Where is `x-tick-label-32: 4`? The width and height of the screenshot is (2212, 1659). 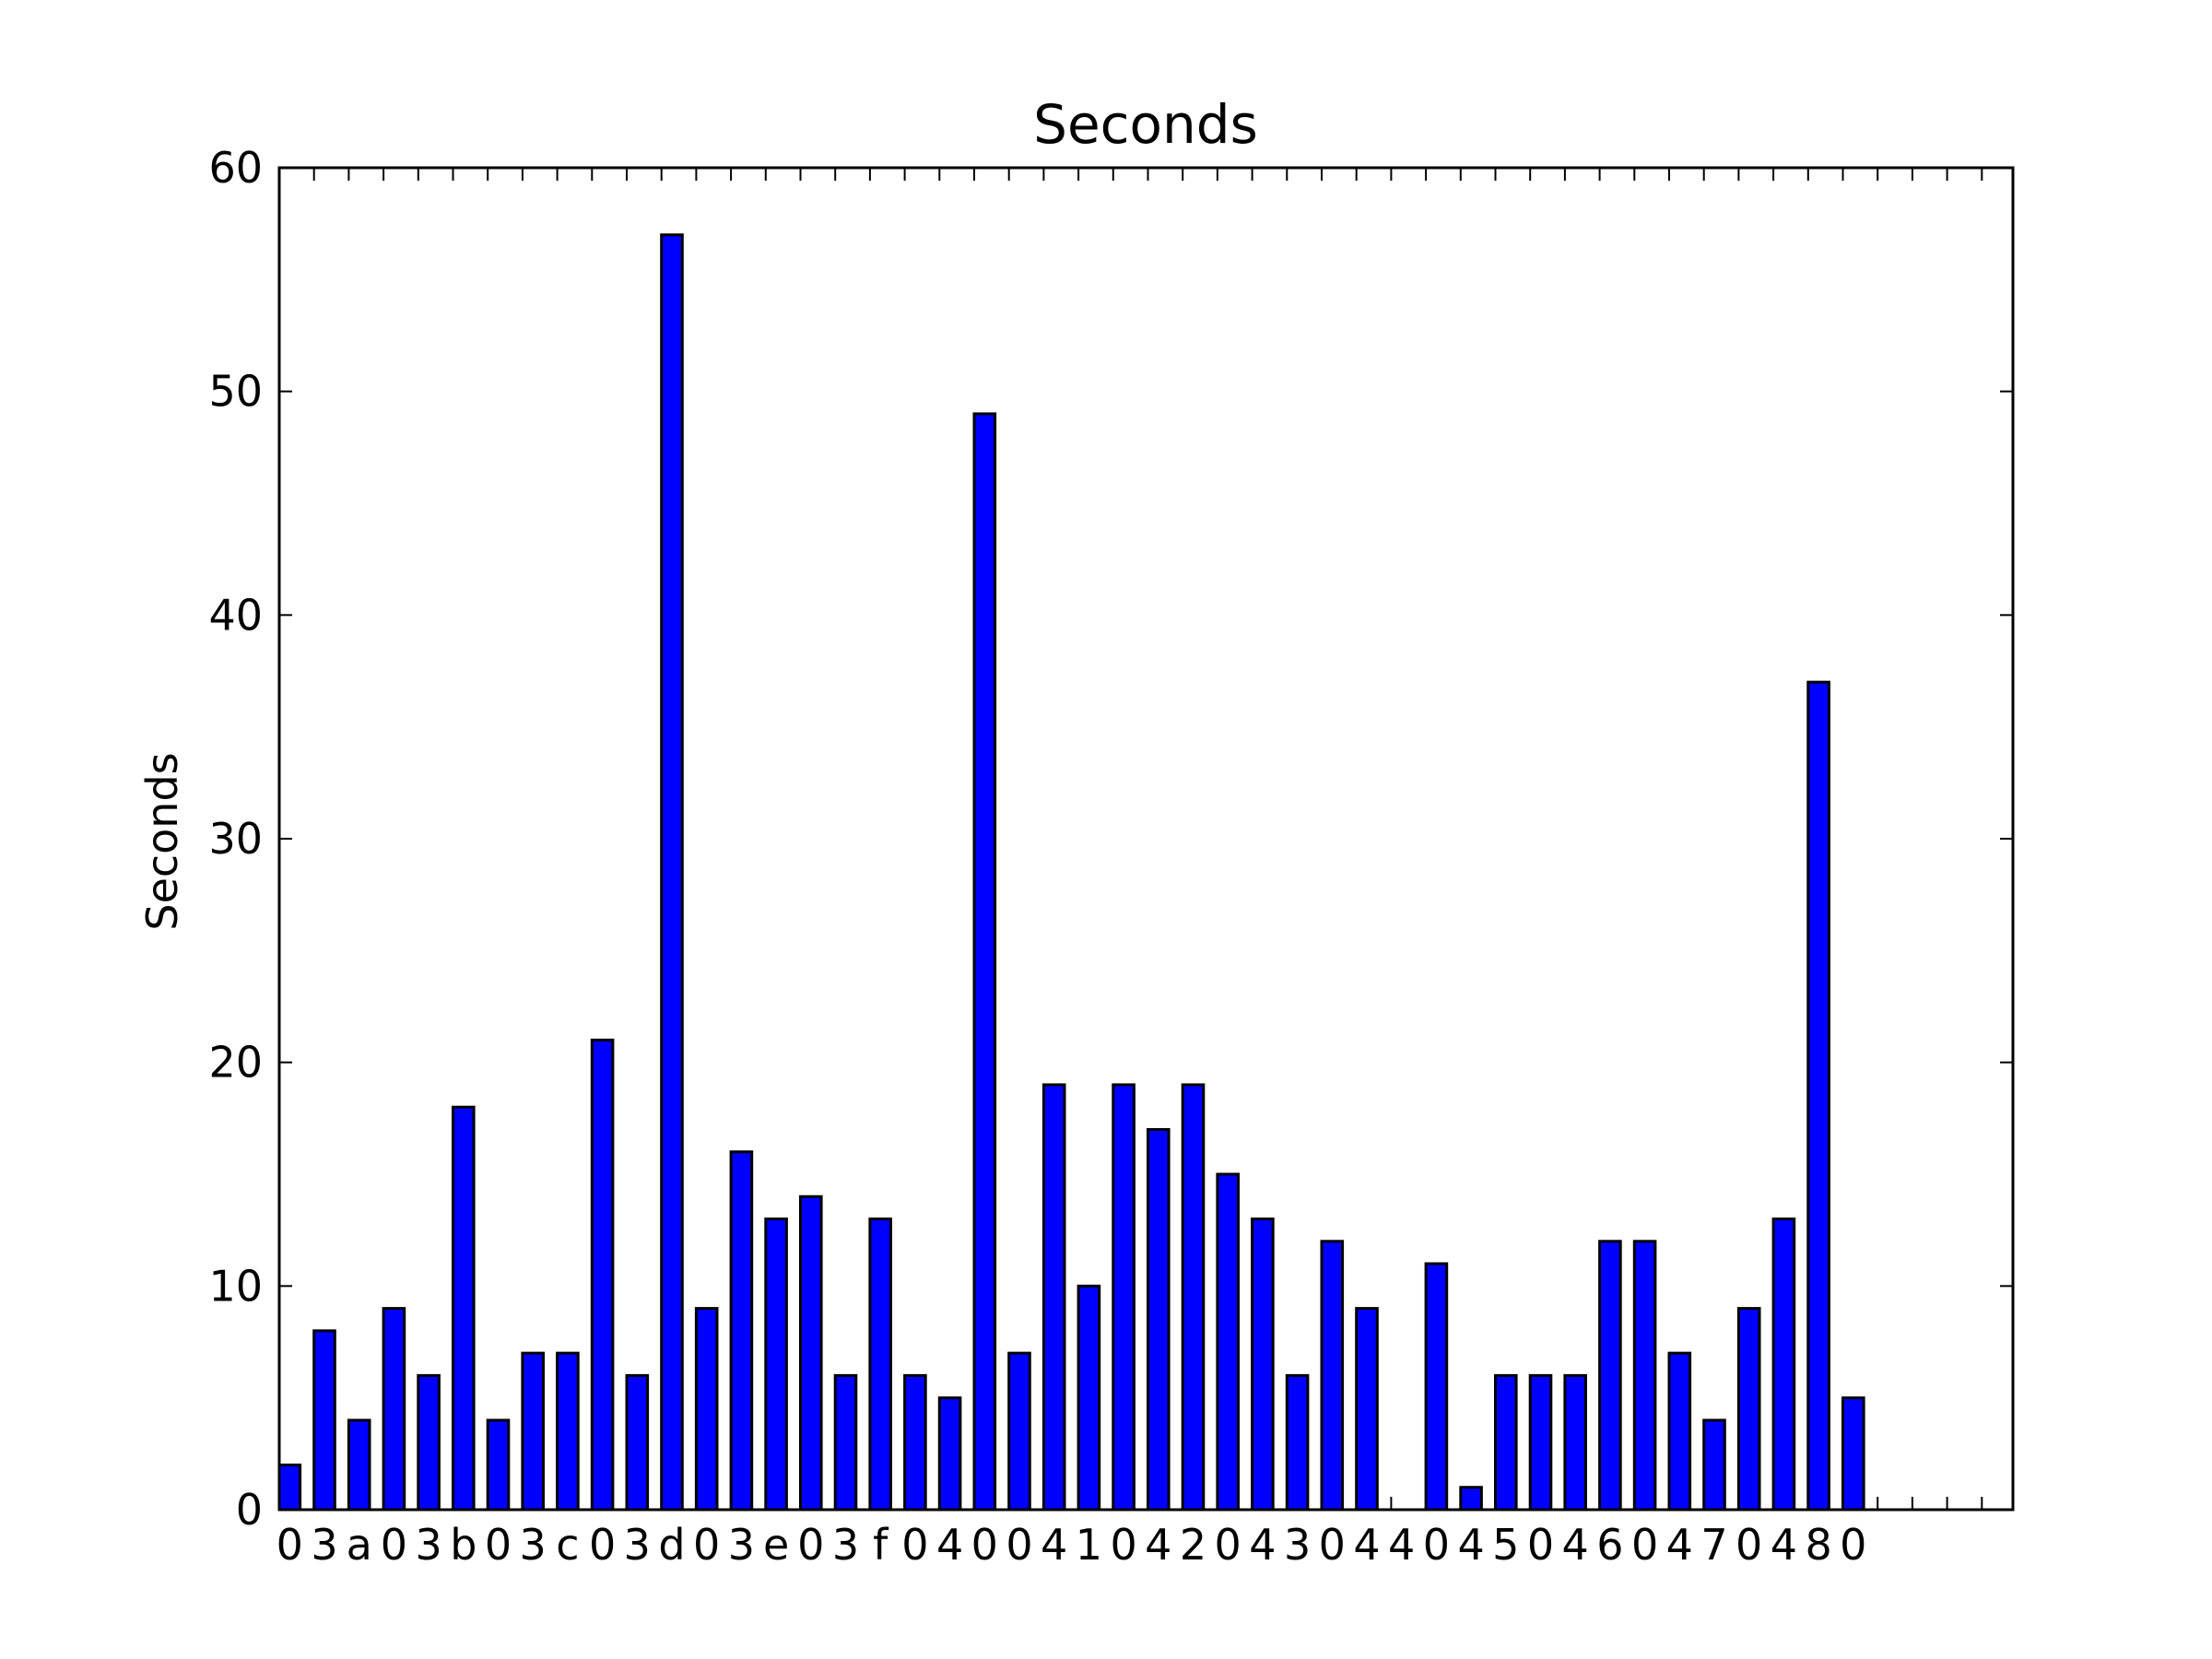 x-tick-label-32: 4 is located at coordinates (1401, 1545).